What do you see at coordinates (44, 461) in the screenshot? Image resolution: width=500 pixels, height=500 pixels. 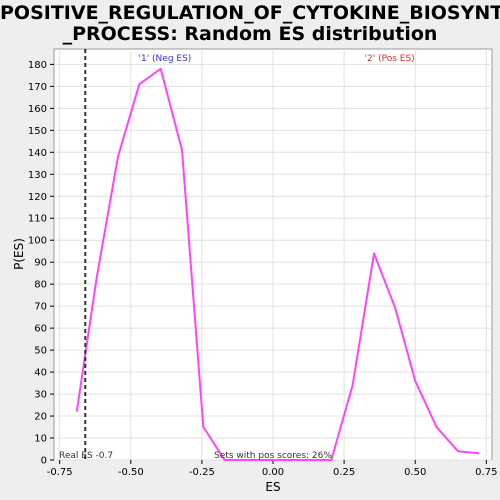 I see `y-tick-label: 0` at bounding box center [44, 461].